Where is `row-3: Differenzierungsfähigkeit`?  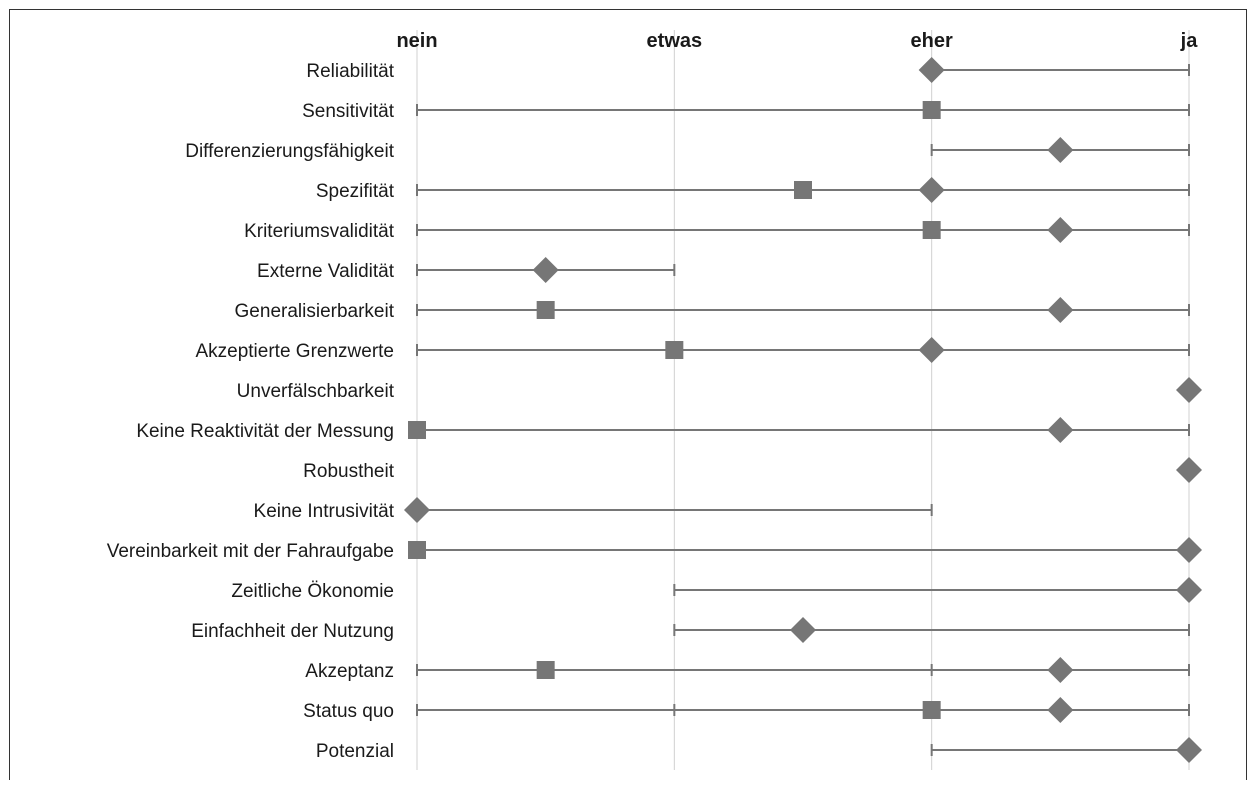 row-3: Differenzierungsfähigkeit is located at coordinates (687, 150).